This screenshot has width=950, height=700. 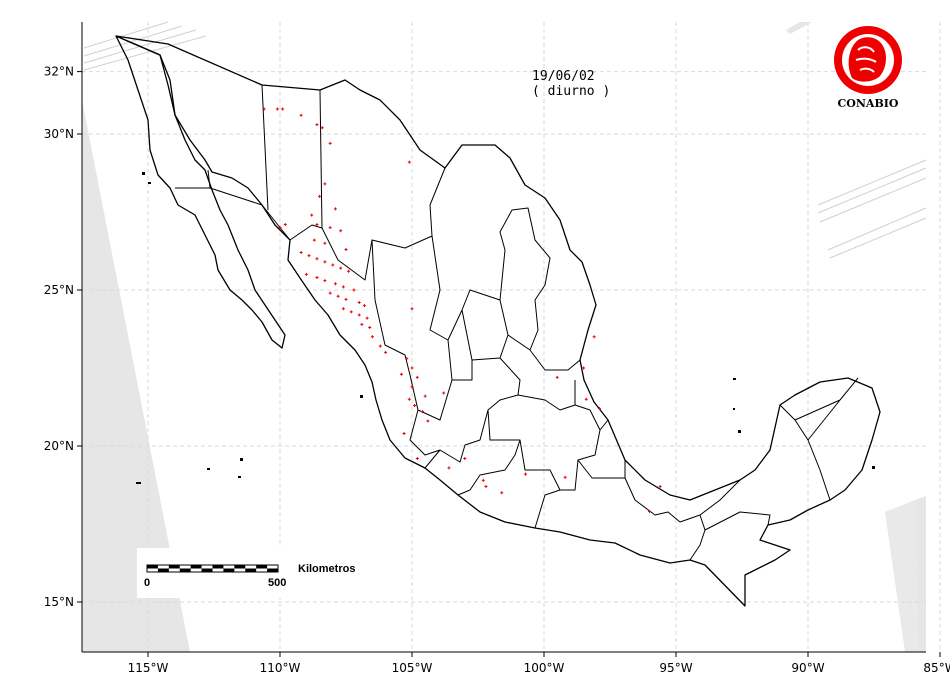 What do you see at coordinates (326, 569) in the screenshot?
I see `scale-unit-label: Kilometros` at bounding box center [326, 569].